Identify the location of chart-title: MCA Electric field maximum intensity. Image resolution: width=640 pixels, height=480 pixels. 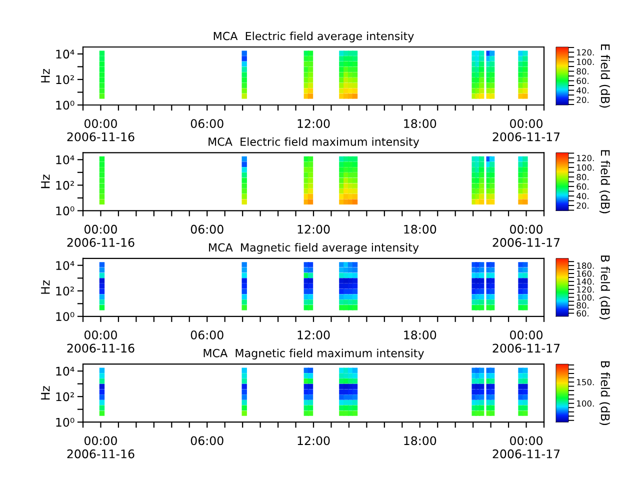
(314, 142).